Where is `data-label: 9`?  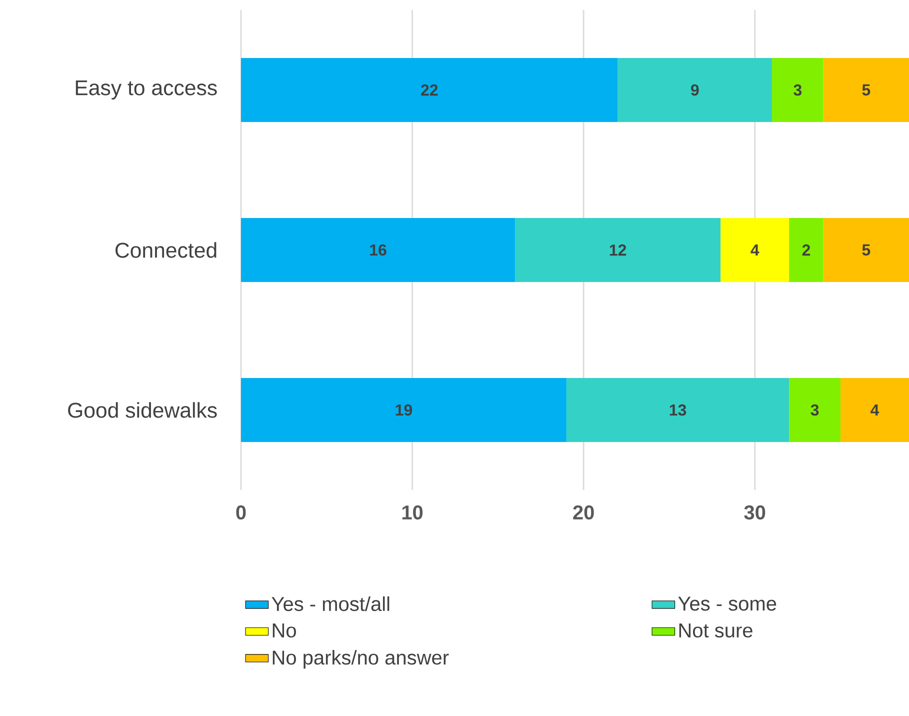
data-label: 9 is located at coordinates (695, 90).